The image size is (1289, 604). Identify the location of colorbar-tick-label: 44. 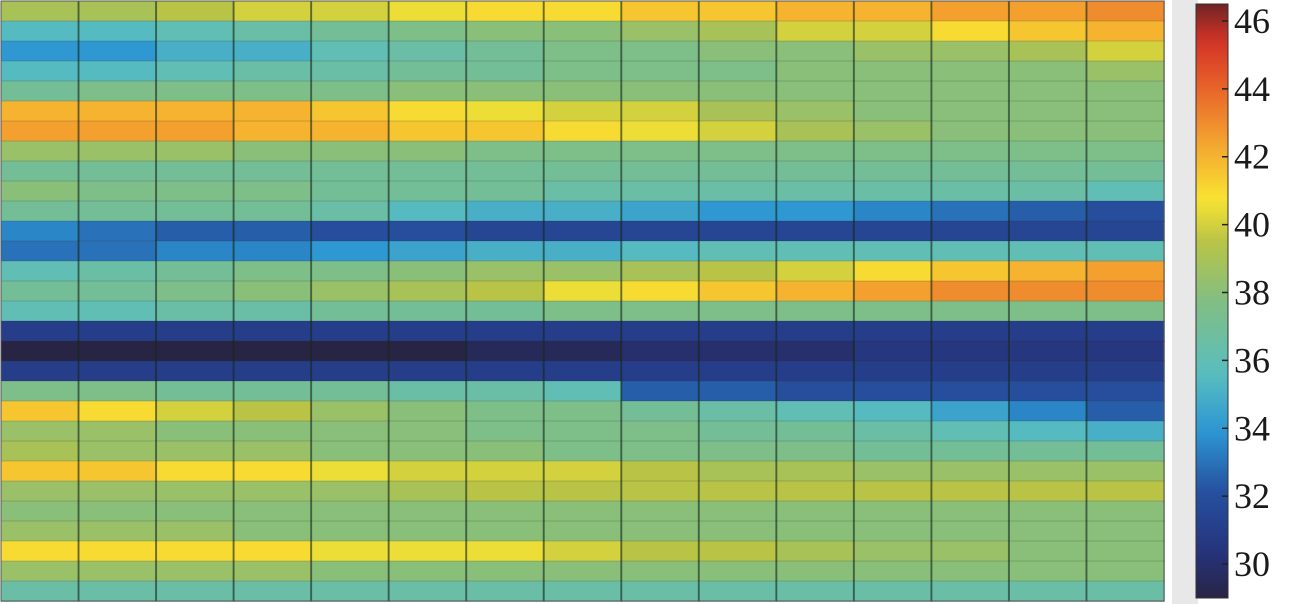
(1252, 89).